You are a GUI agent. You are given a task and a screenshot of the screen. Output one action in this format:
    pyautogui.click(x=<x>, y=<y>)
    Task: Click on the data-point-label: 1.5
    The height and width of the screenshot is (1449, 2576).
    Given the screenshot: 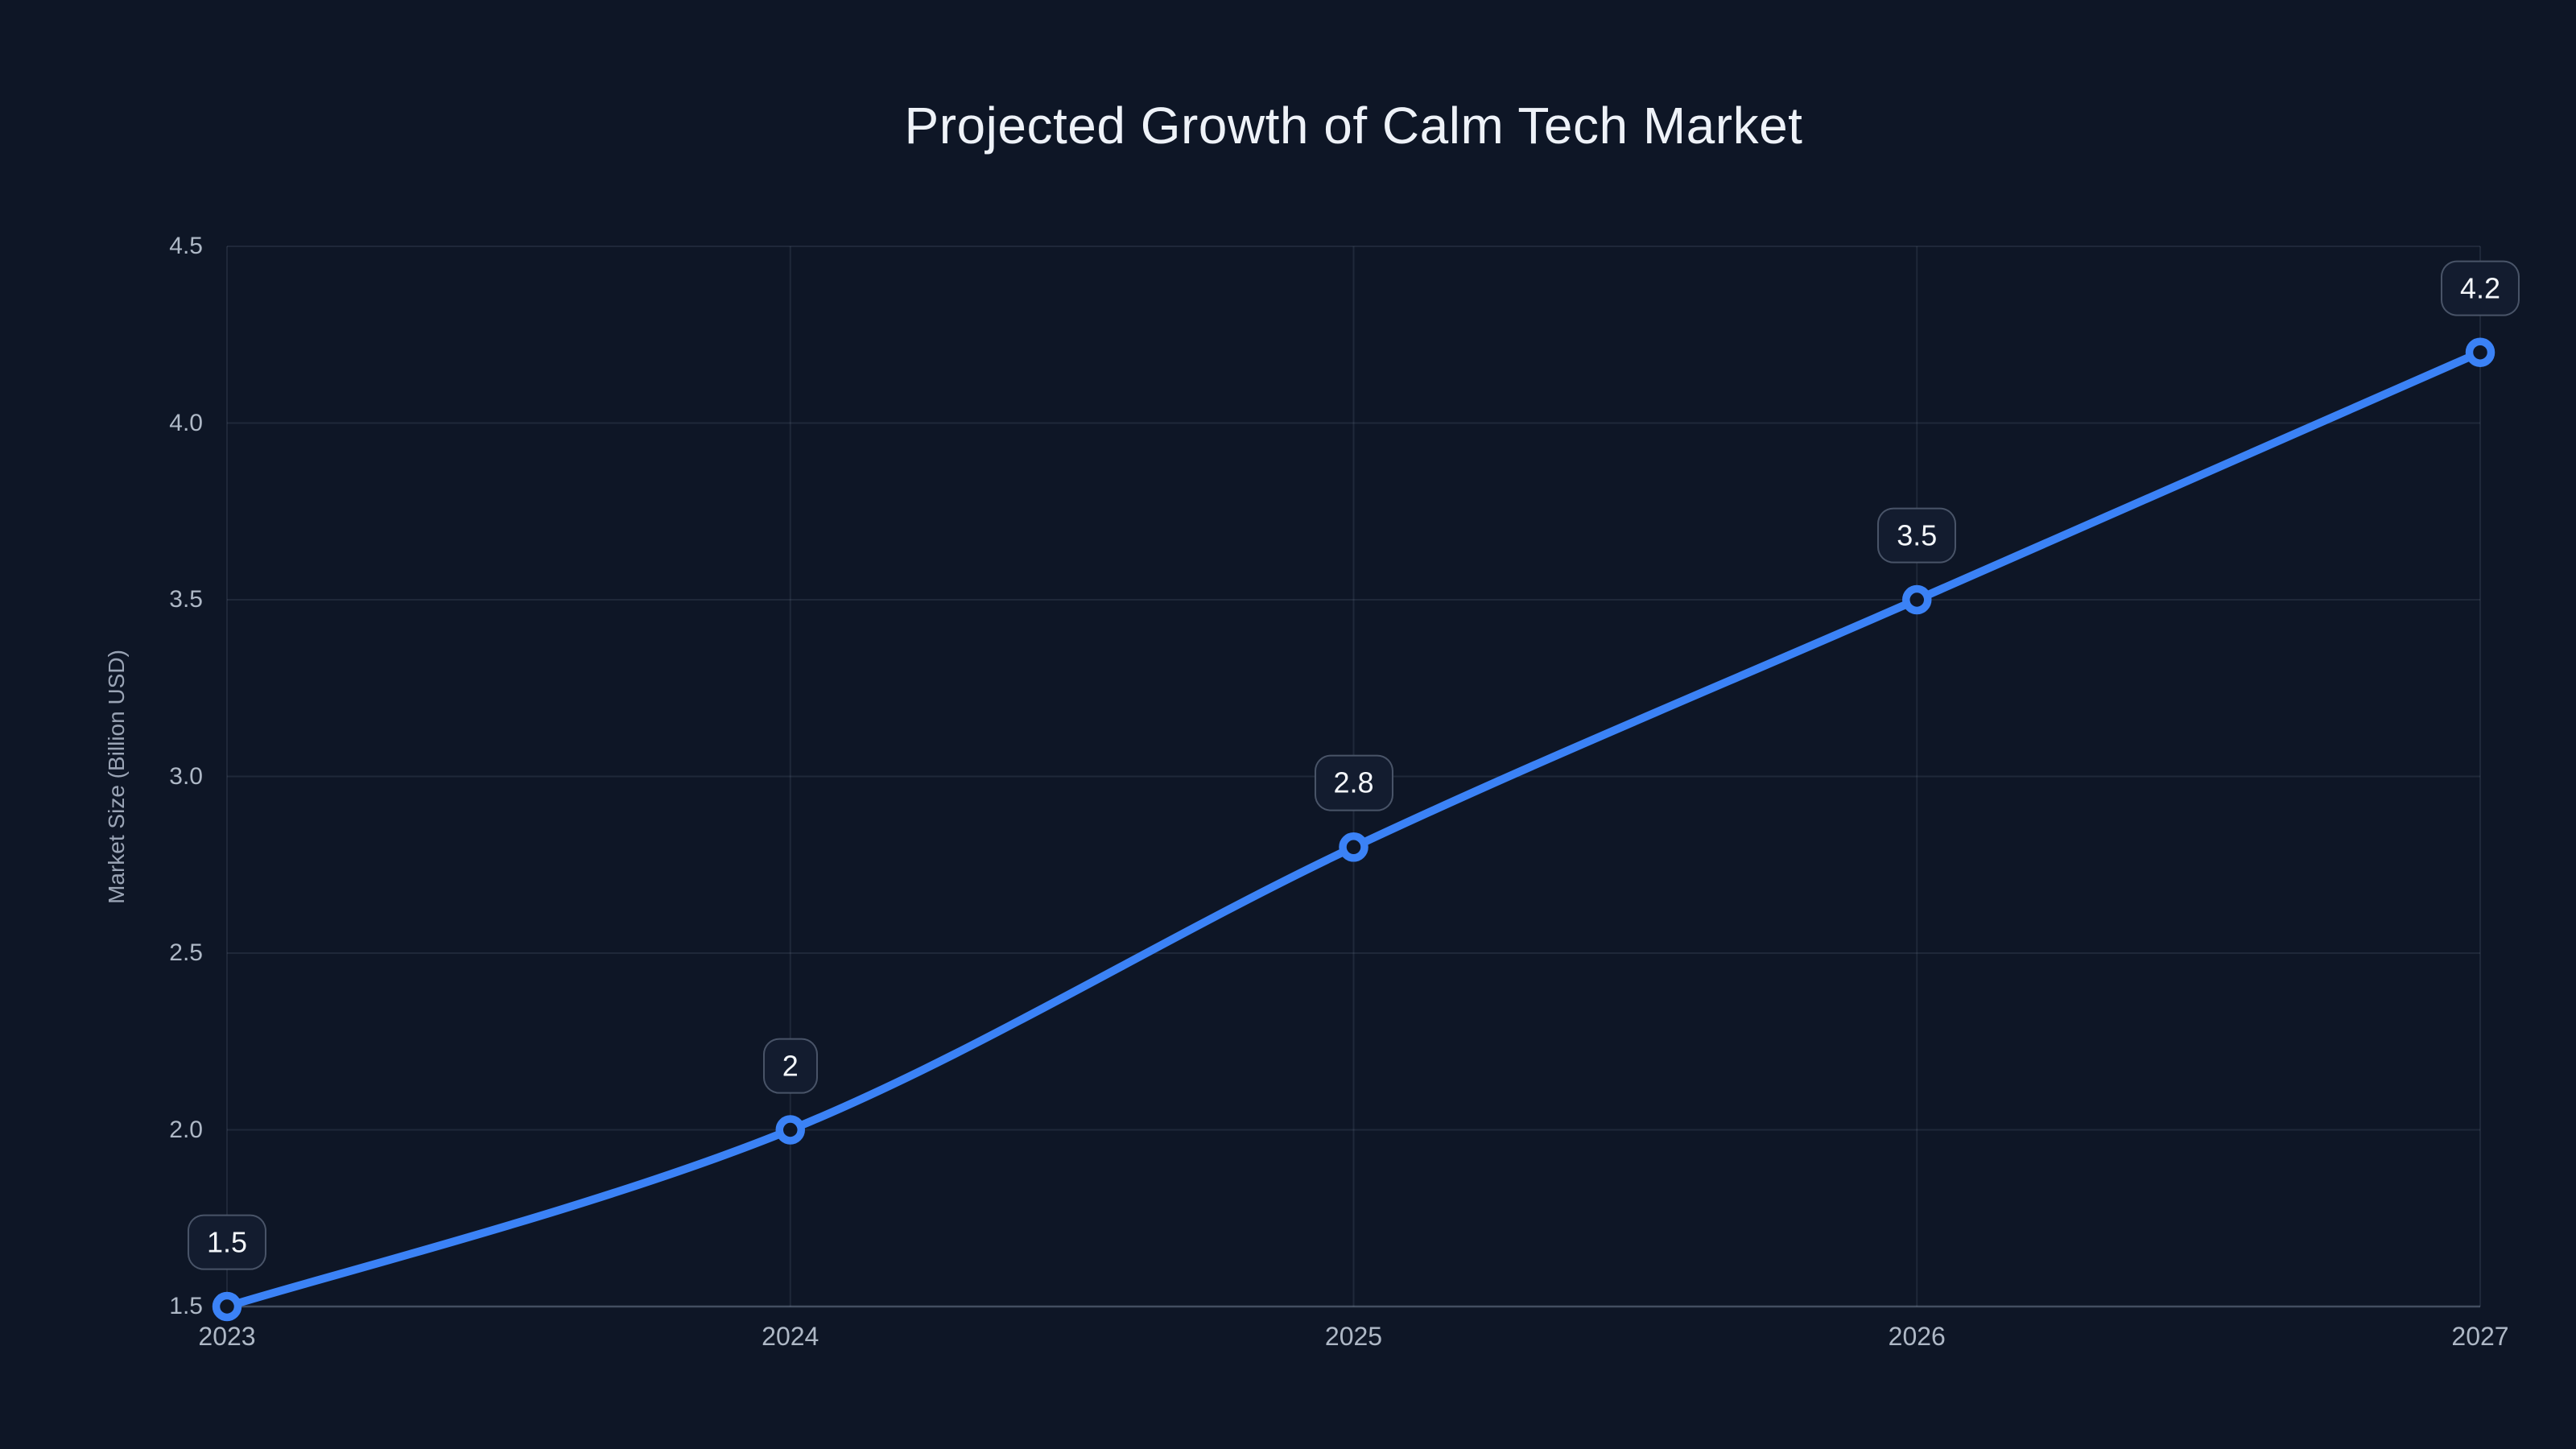 What is the action you would take?
    pyautogui.click(x=227, y=1242)
    